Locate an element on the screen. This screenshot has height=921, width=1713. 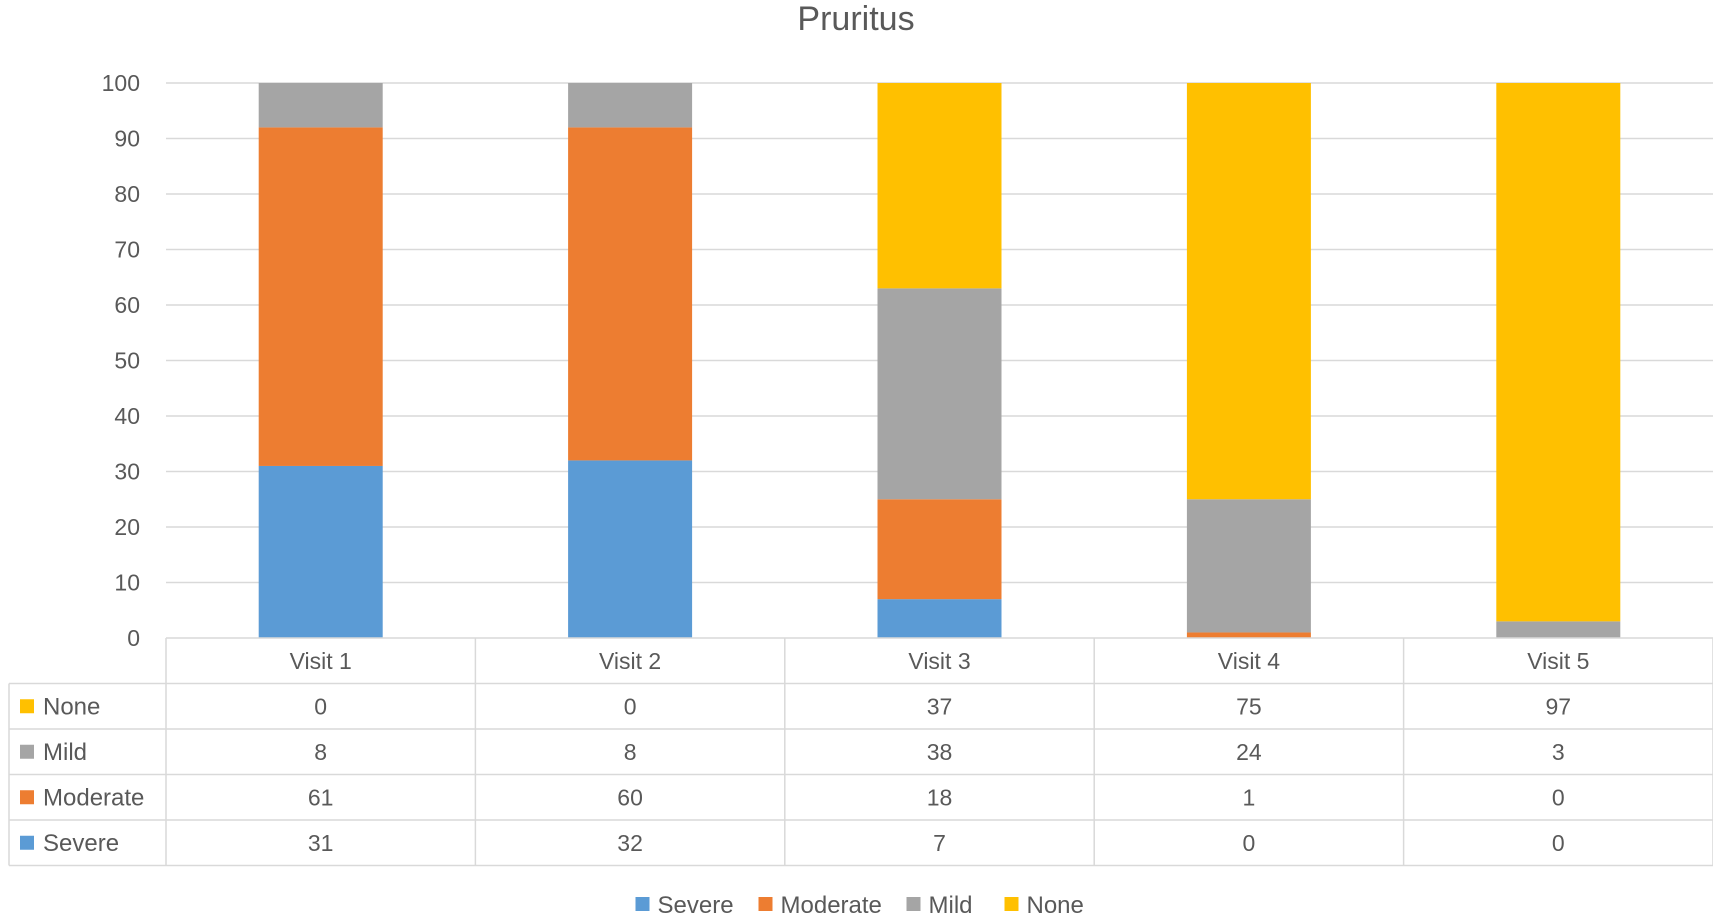
data-label: 1 is located at coordinates (1249, 797).